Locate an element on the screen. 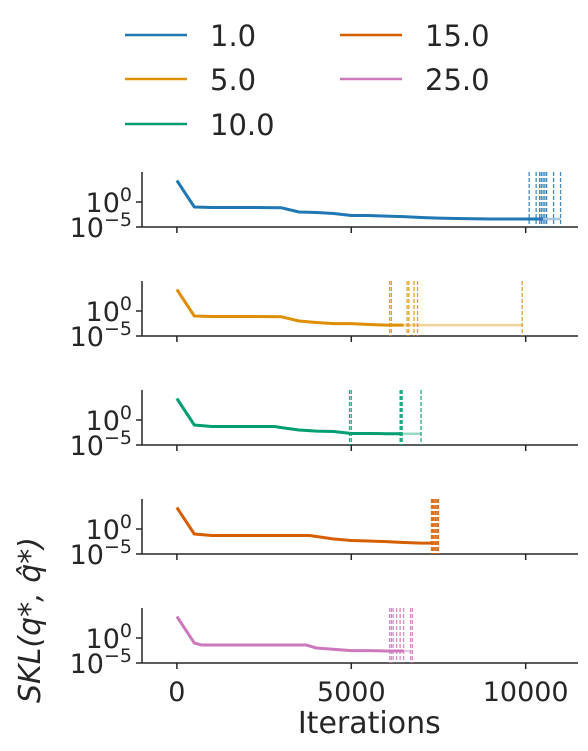  x-tick-label: 0 is located at coordinates (176, 692).